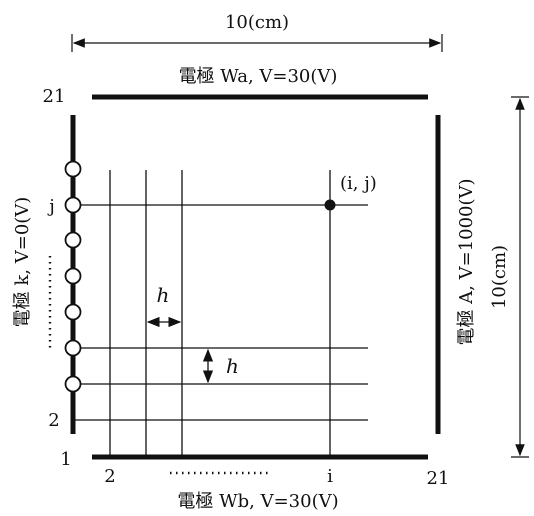 Image resolution: width=534 pixels, height=516 pixels. I want to click on x-label-2: 2, so click(109, 476).